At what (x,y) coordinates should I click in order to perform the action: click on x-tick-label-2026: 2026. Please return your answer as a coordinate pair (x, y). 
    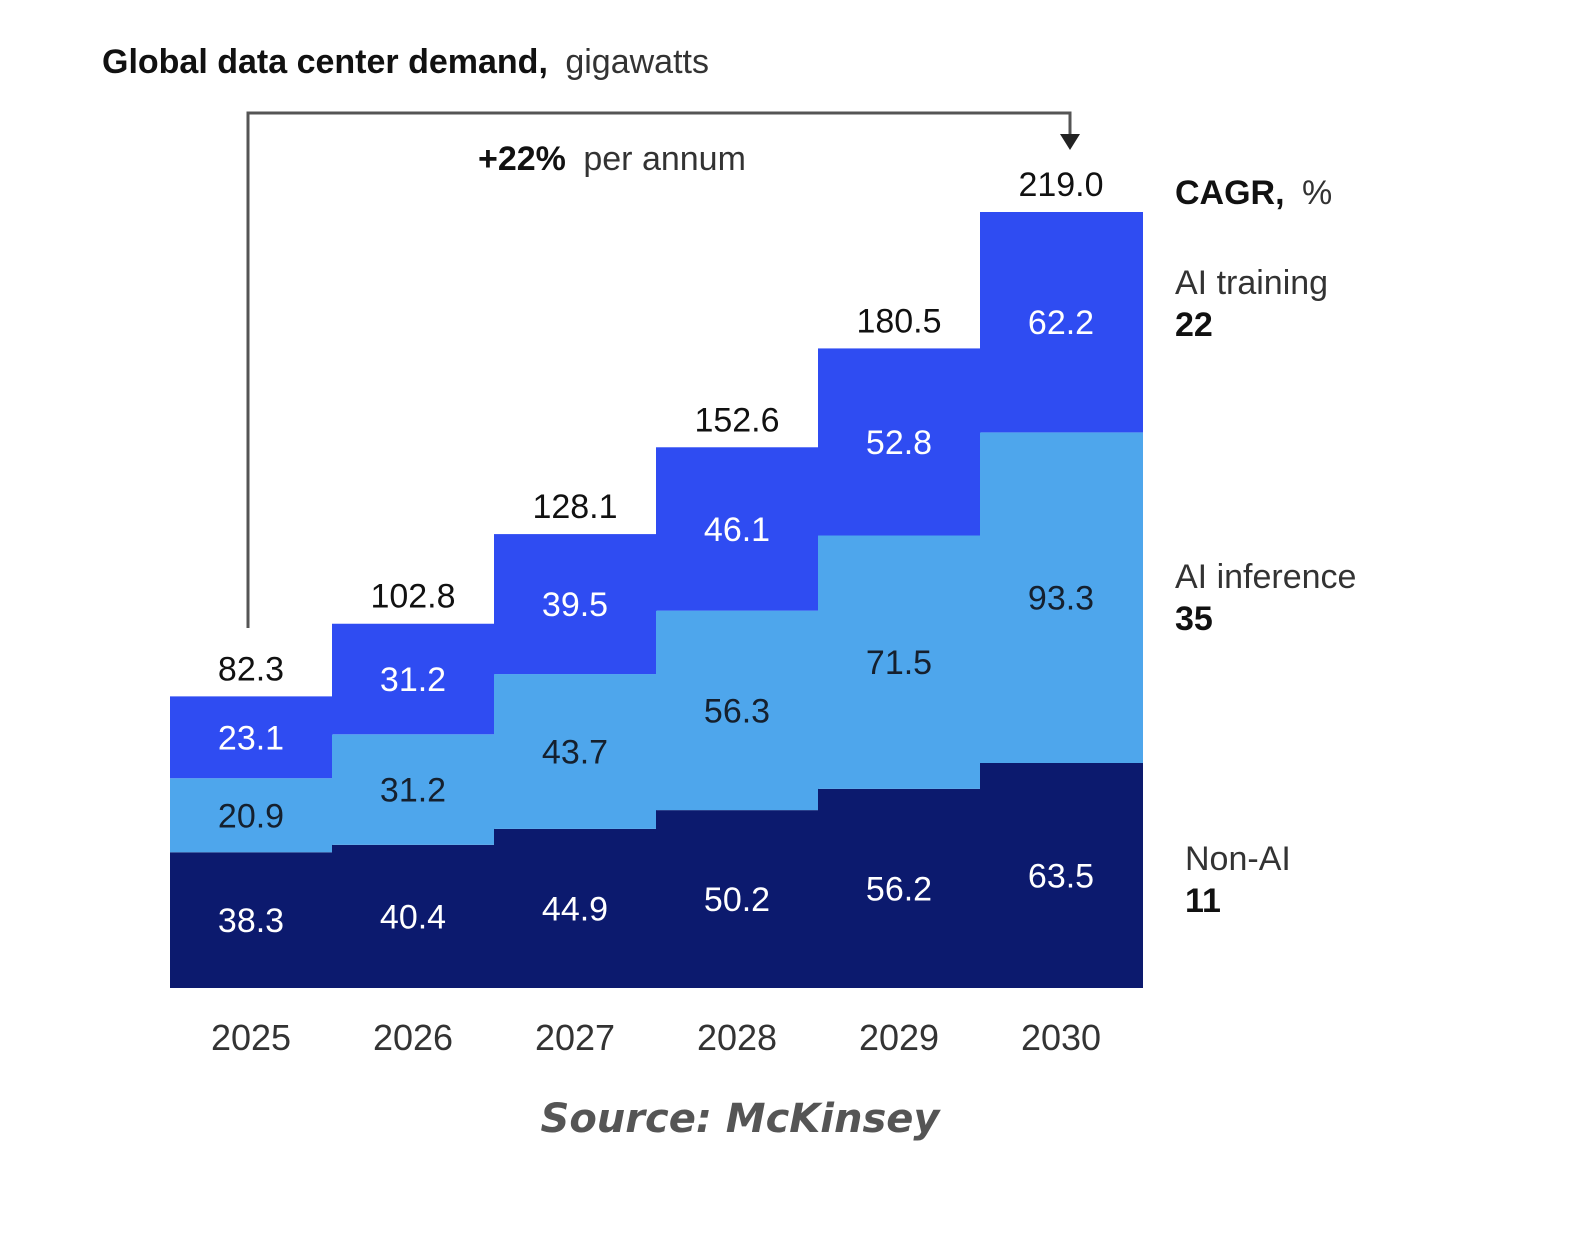
    Looking at the image, I should click on (413, 1037).